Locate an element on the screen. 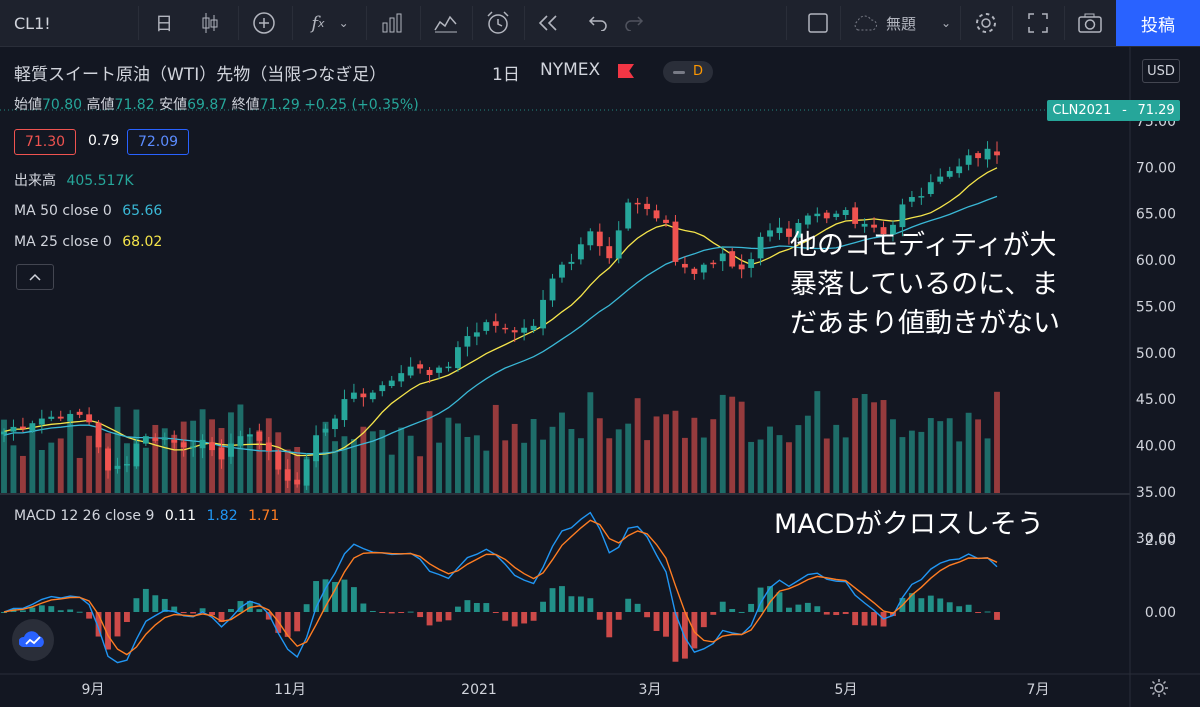  open-label: 始値 is located at coordinates (28, 105).